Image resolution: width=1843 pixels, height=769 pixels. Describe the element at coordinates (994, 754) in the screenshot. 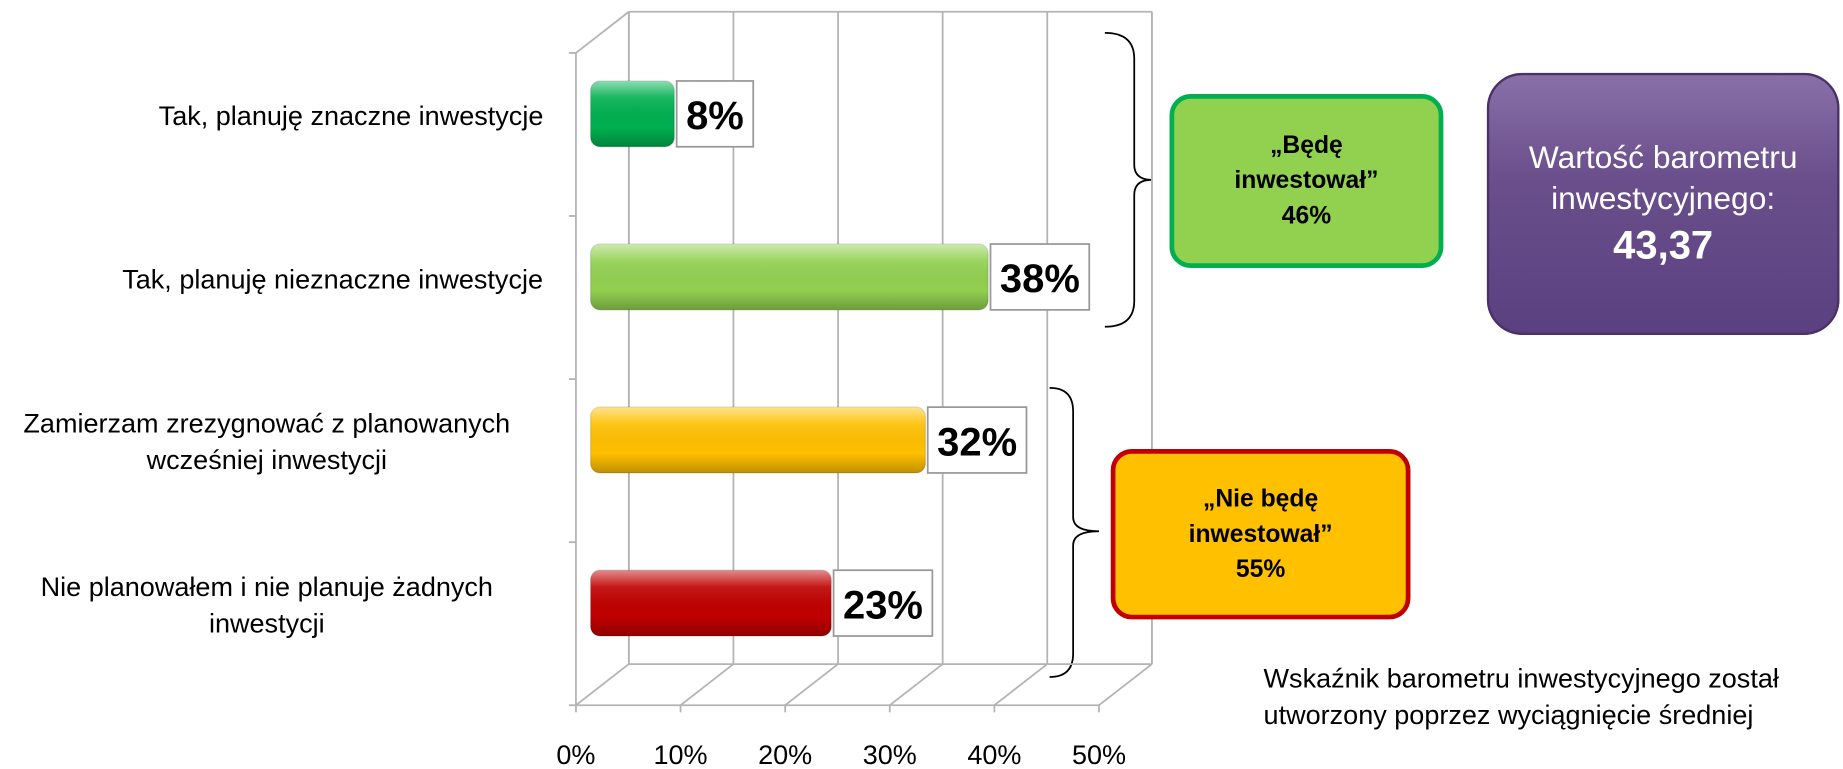

I see `x-tick-label: 40%` at that location.